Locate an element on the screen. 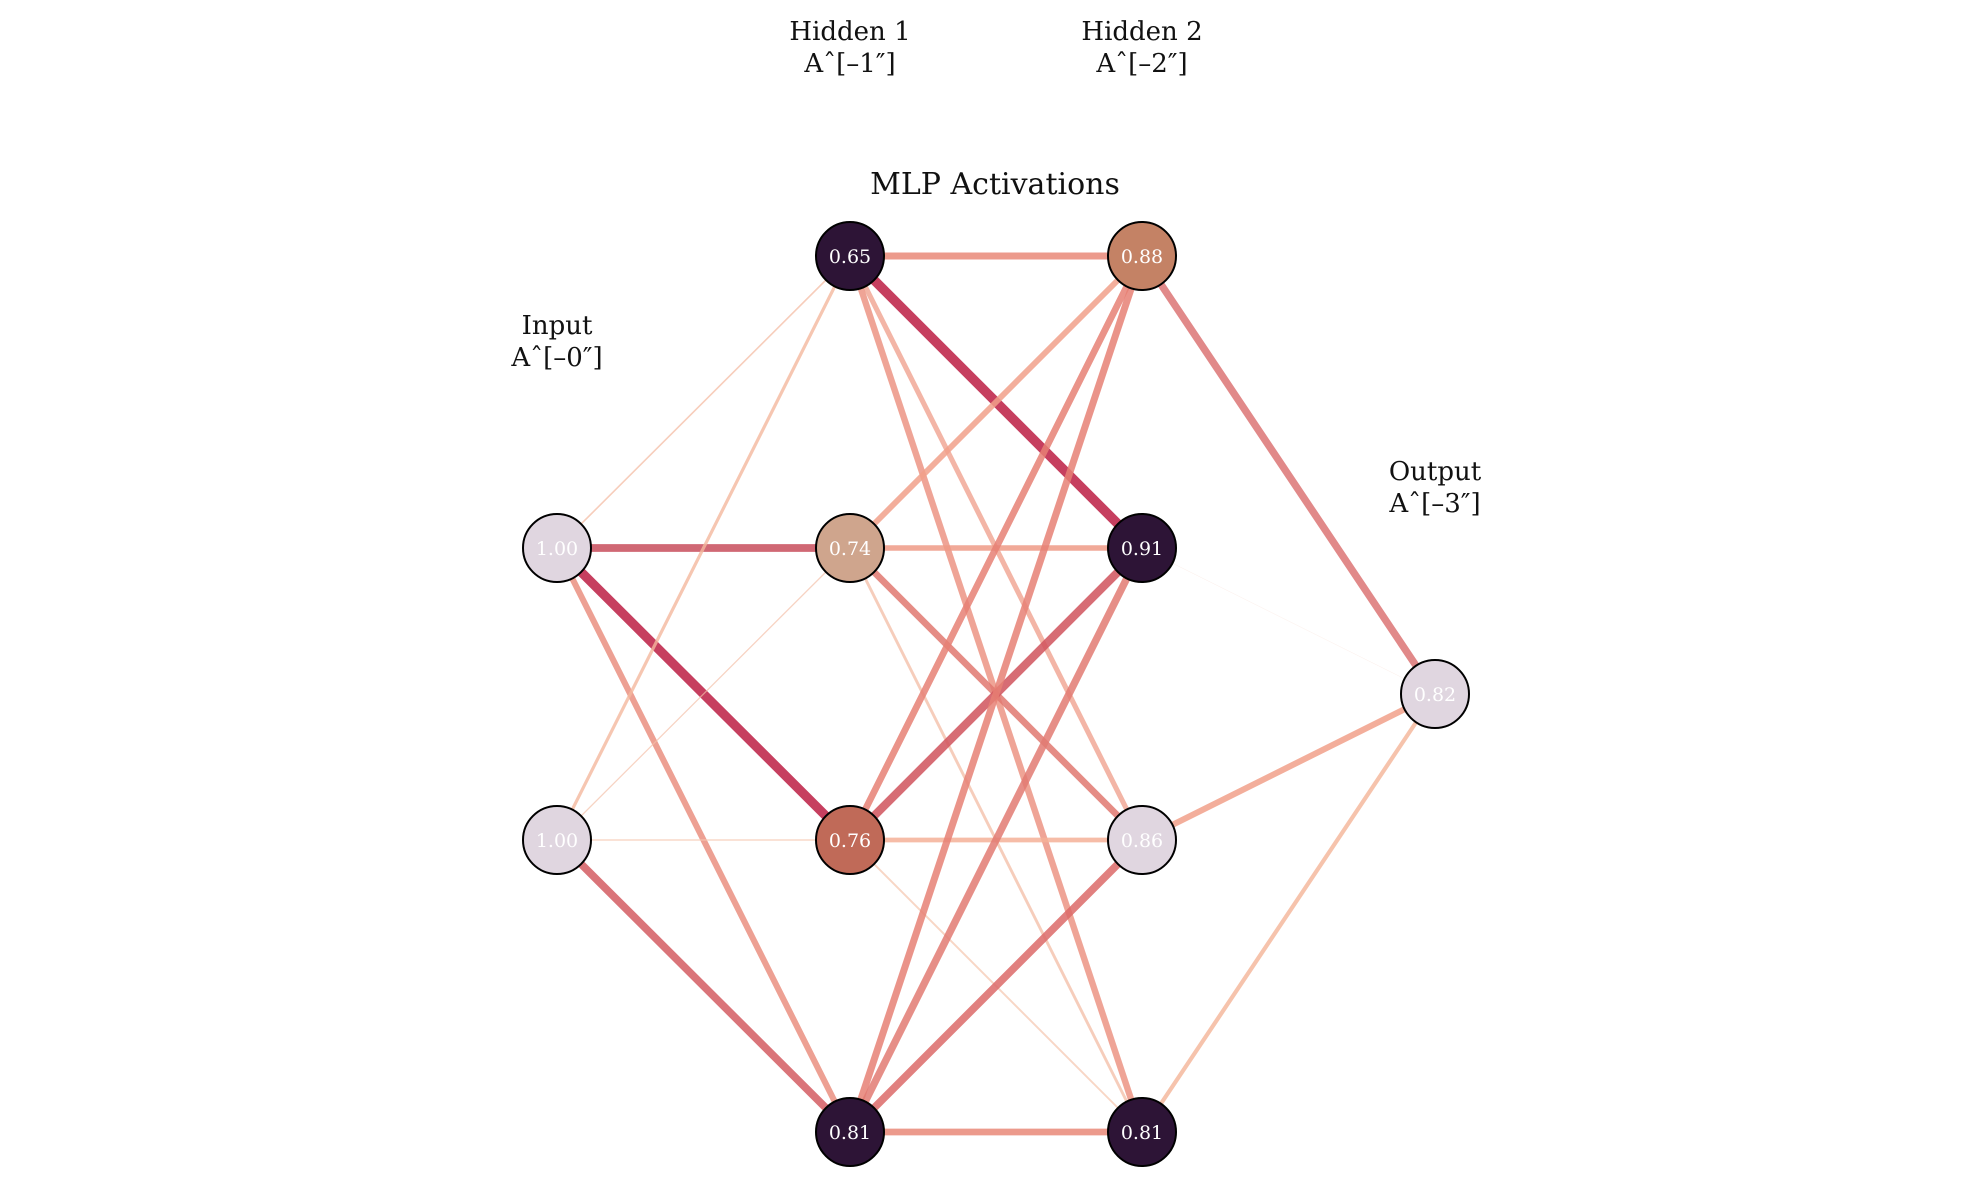 This screenshot has width=1979, height=1189. node-value-label: 0.76 is located at coordinates (850, 841).